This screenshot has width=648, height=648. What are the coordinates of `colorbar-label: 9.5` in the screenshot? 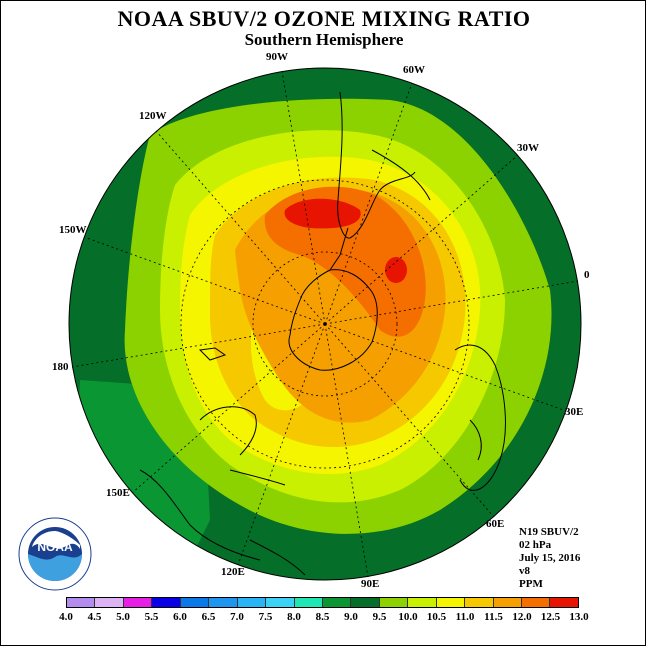 It's located at (379, 617).